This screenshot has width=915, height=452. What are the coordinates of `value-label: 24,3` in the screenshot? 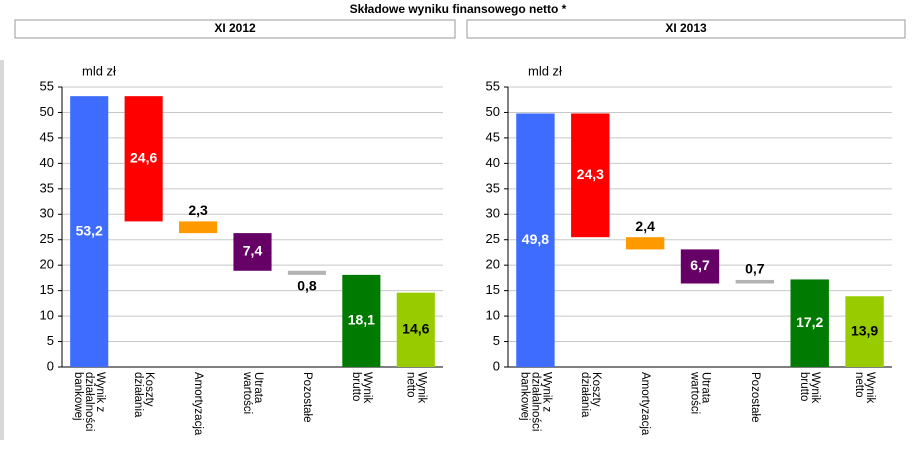 It's located at (590, 174).